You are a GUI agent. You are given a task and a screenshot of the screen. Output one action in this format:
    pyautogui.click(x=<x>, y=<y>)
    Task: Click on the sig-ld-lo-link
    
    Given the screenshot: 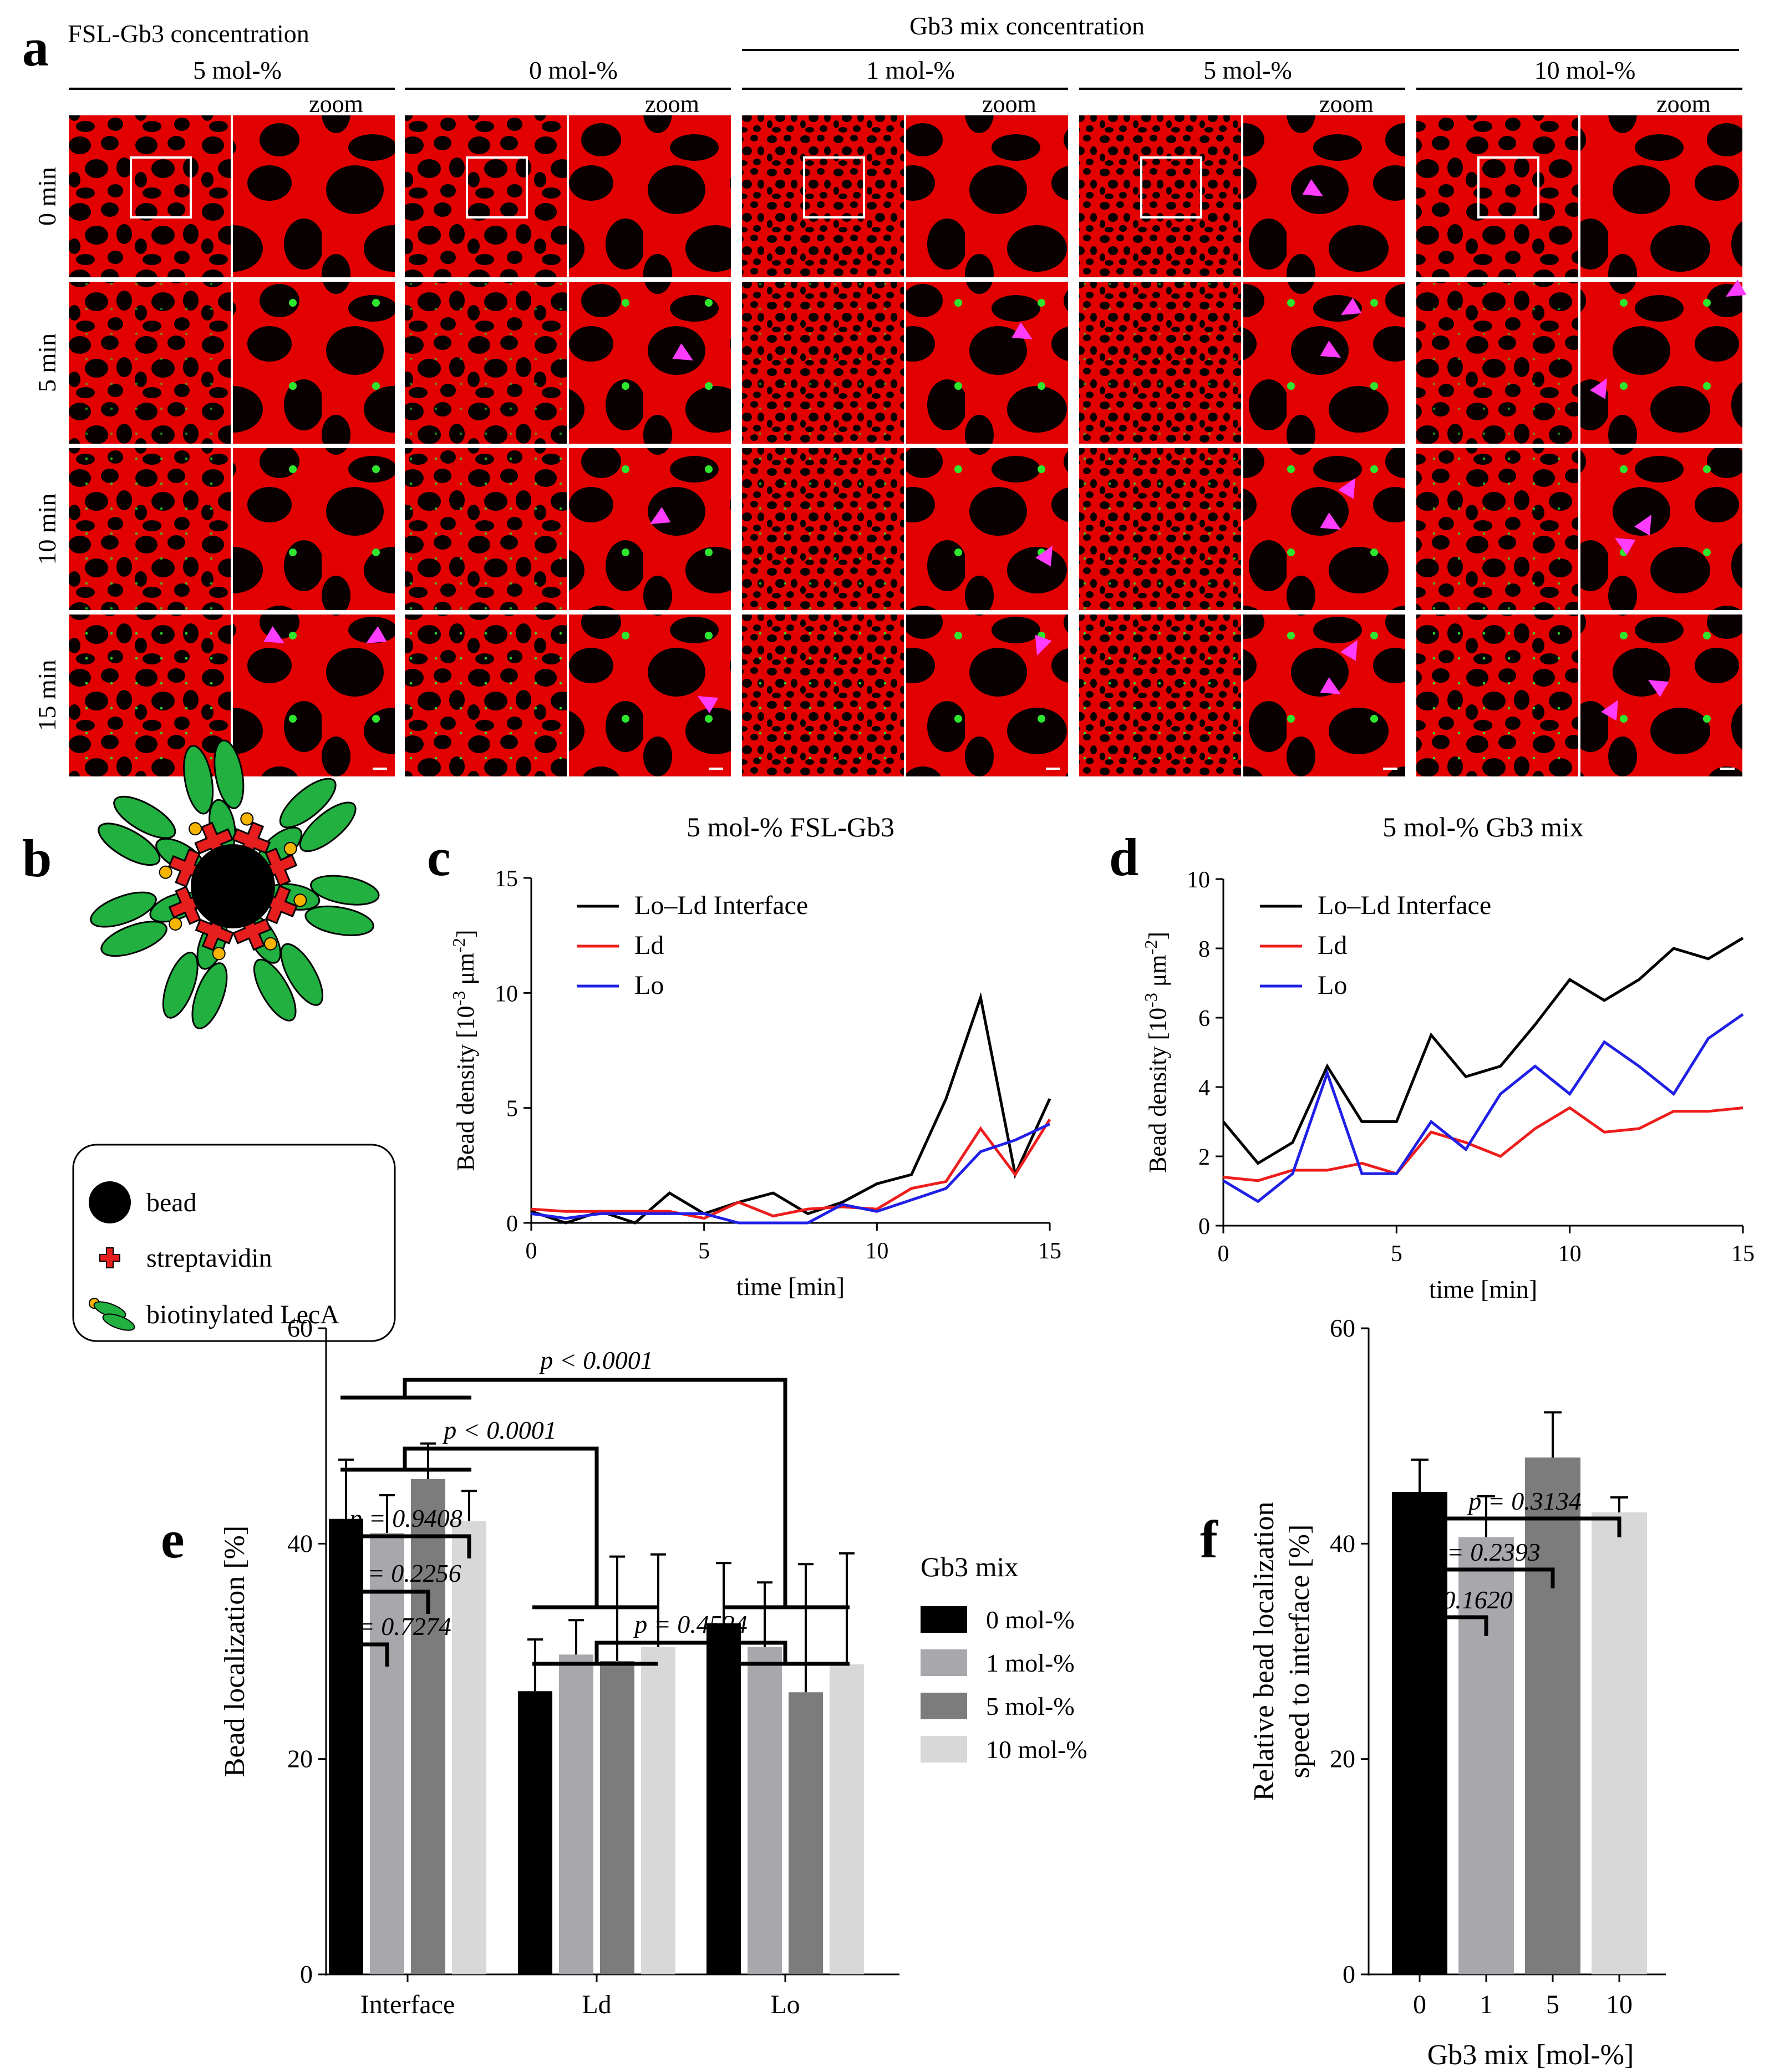 What is the action you would take?
    pyautogui.click(x=691, y=1652)
    